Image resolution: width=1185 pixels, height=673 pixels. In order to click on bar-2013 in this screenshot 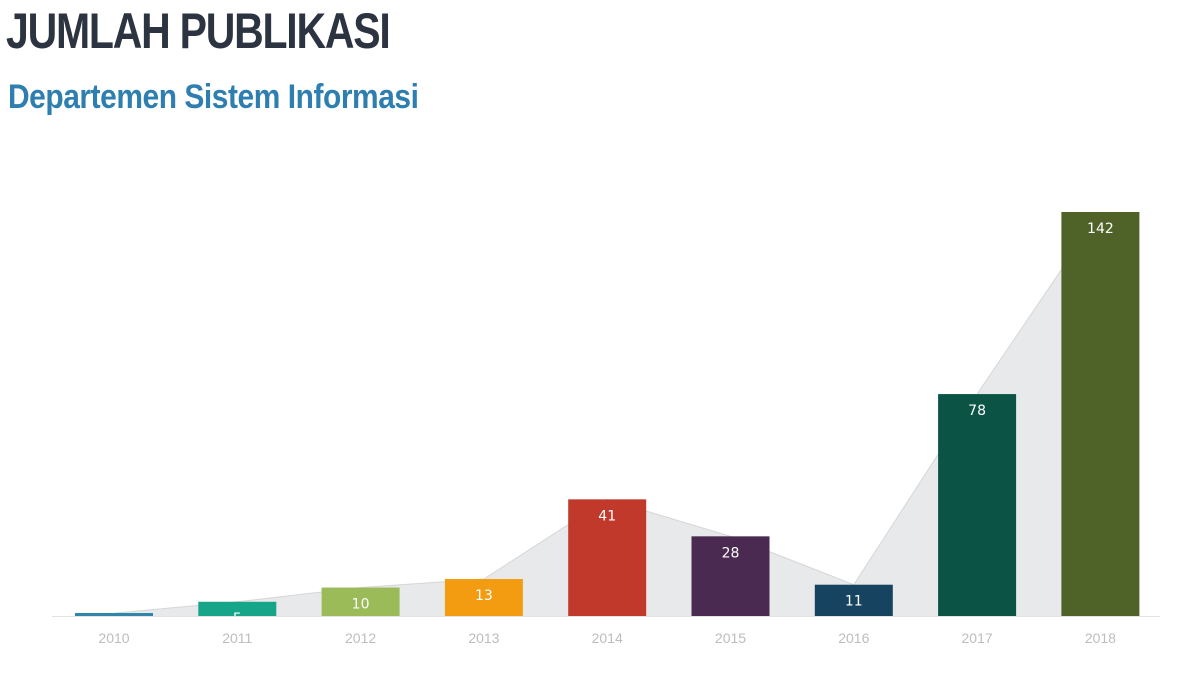, I will do `click(483, 597)`.